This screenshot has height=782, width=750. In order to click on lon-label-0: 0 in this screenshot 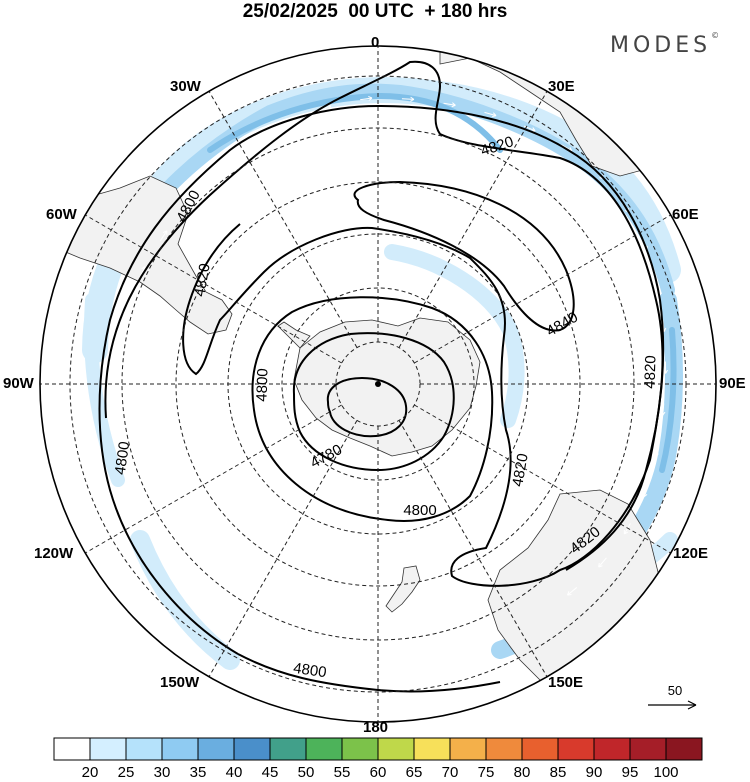, I will do `click(375, 42)`.